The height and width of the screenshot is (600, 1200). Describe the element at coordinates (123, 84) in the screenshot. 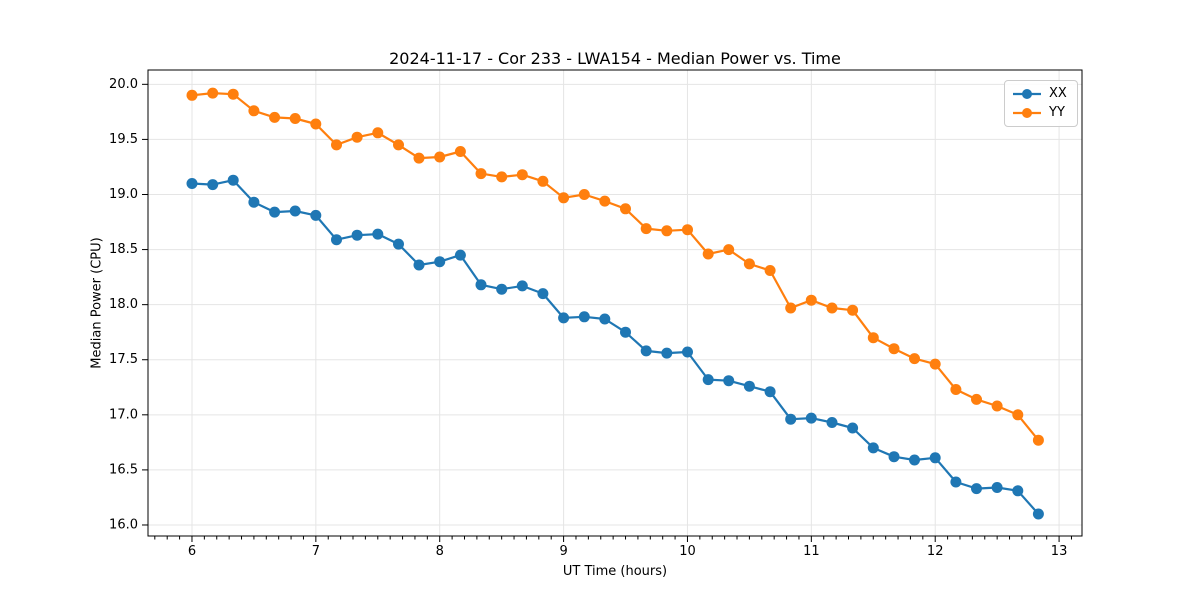

I see `y-tick-label-20: 20.0` at that location.